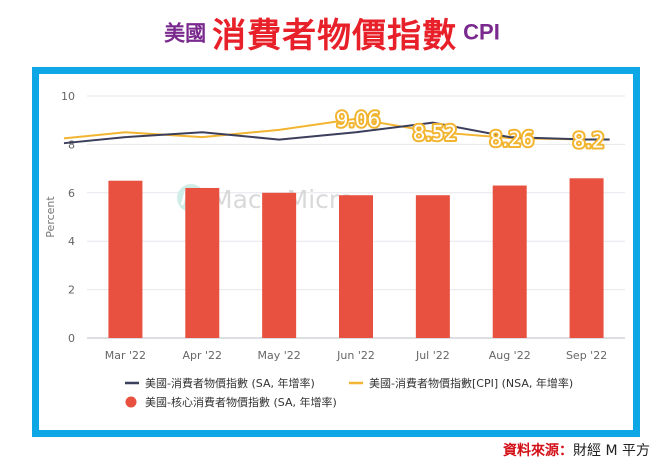 The width and height of the screenshot is (664, 464). What do you see at coordinates (510, 355) in the screenshot?
I see `x-tick-label: Aug '22` at bounding box center [510, 355].